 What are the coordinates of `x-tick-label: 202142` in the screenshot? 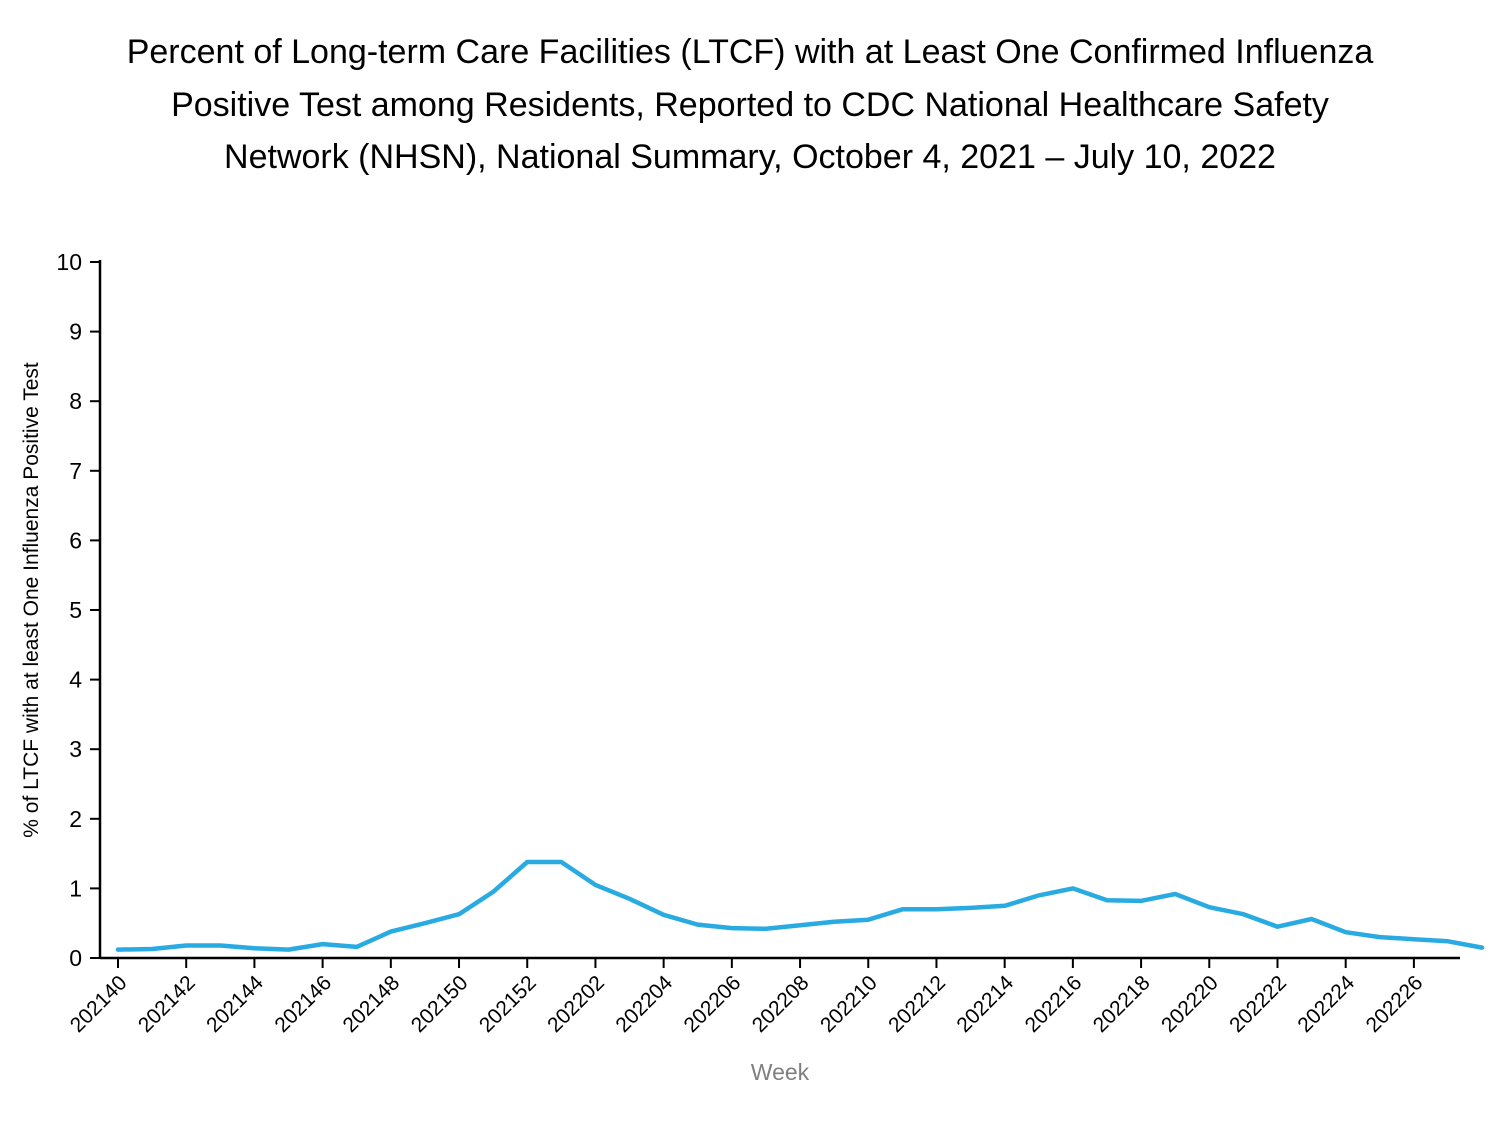 It's located at (167, 1004).